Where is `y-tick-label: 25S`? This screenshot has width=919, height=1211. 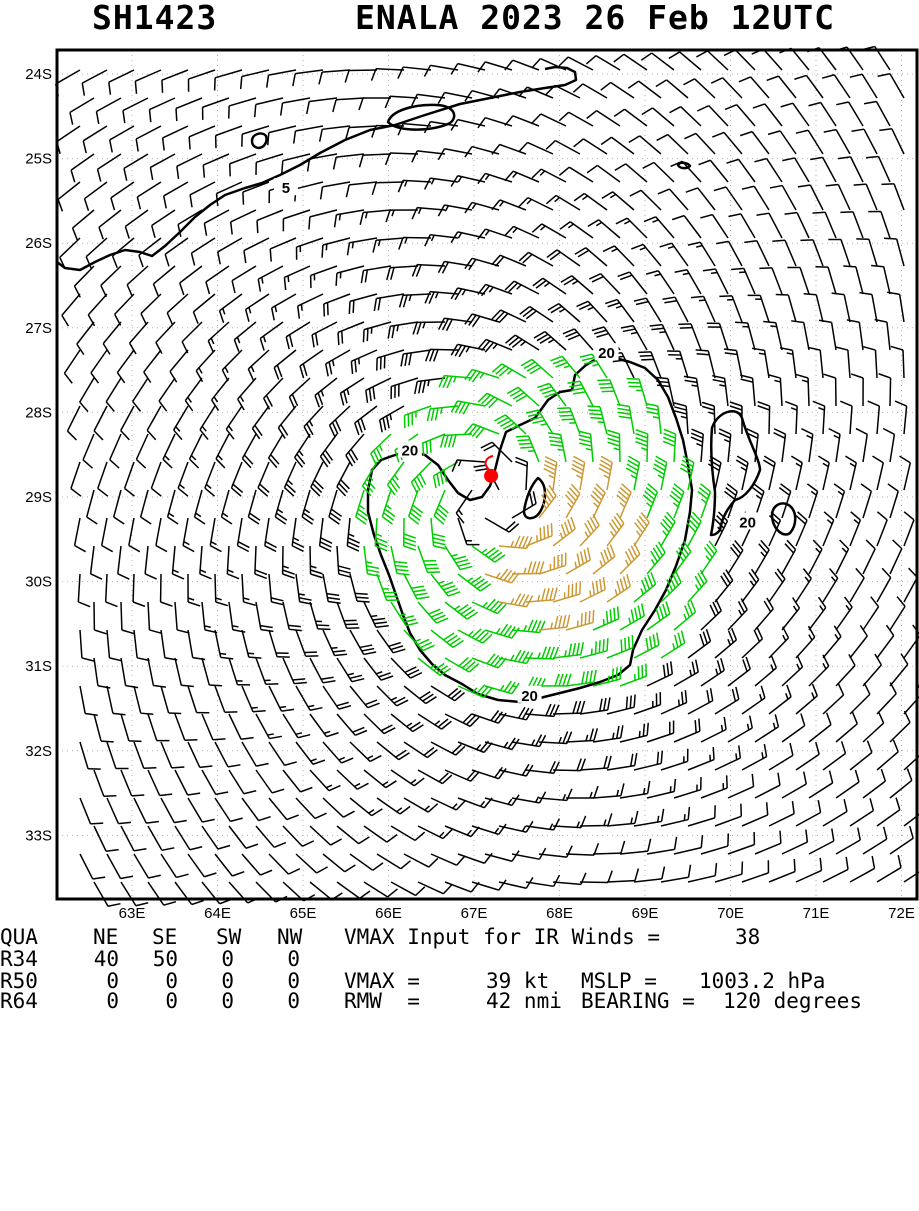 y-tick-label: 25S is located at coordinates (38, 159).